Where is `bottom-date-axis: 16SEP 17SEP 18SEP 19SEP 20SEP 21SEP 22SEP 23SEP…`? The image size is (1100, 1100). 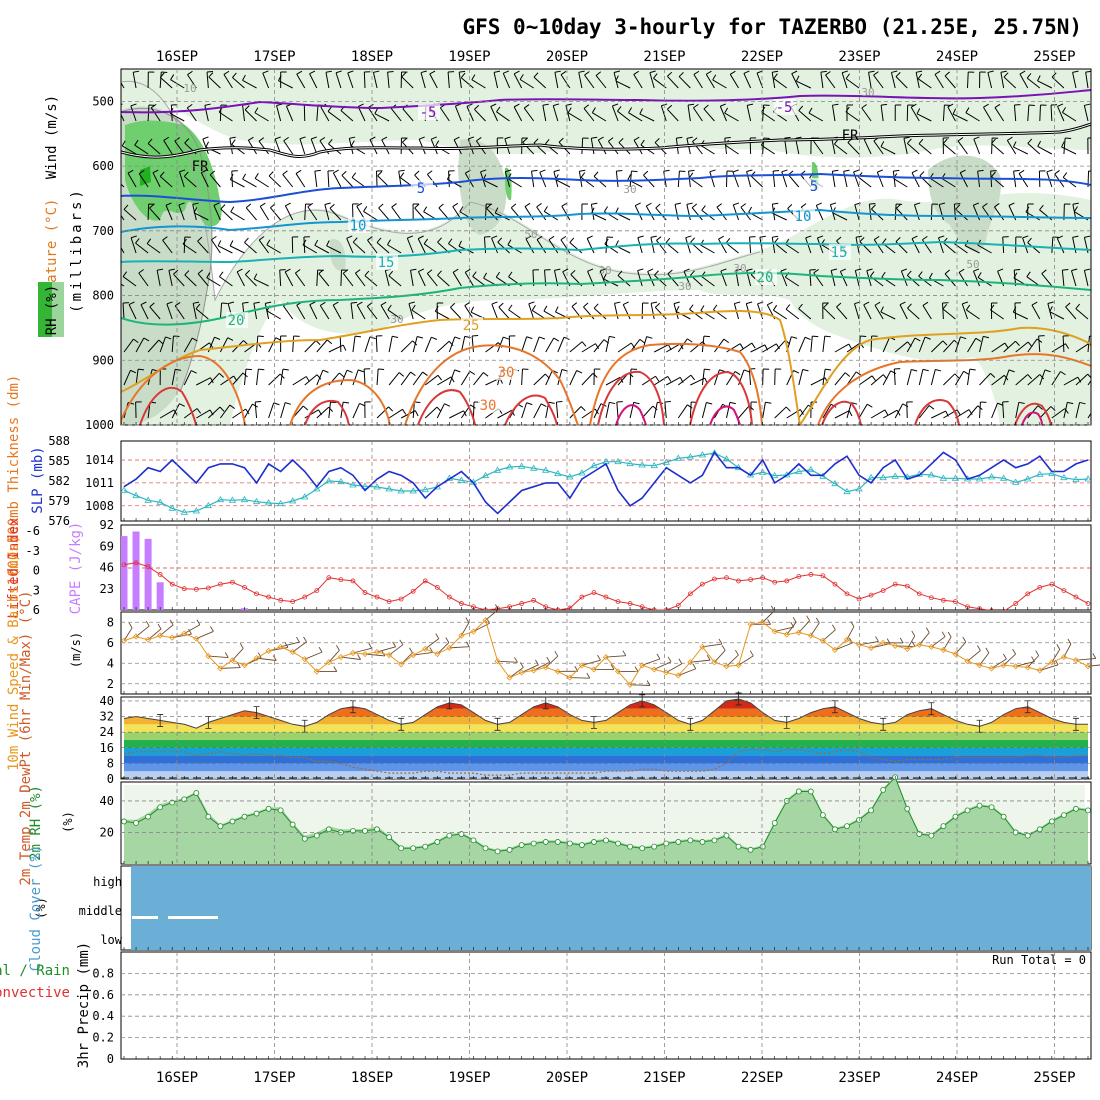
bottom-date-axis: 16SEP 17SEP 18SEP 19SEP 20SEP 21SEP 22SEP 23SEP… is located at coordinates (616, 1078).